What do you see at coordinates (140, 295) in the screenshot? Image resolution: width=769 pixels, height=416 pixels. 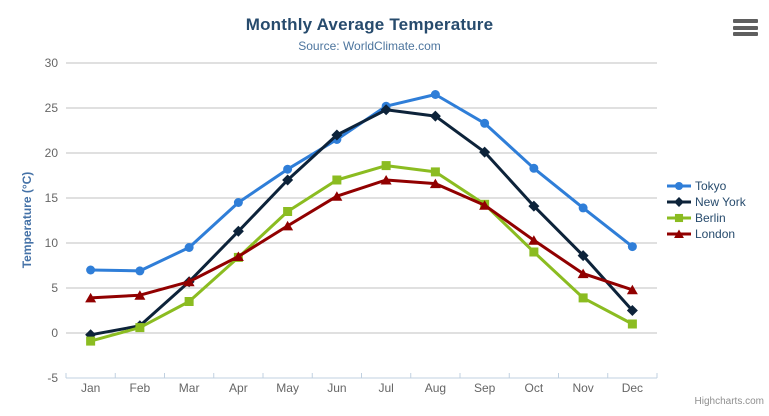 I see `point-london-feb` at bounding box center [140, 295].